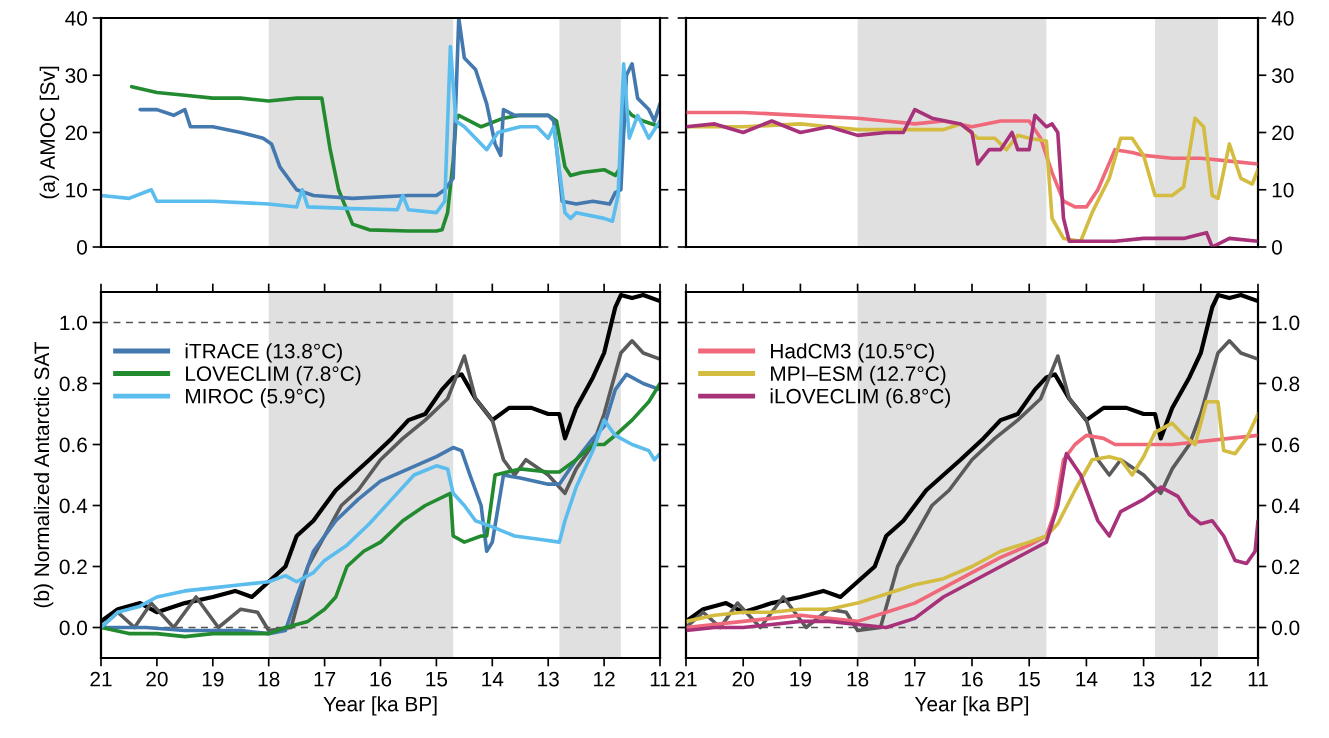 This screenshot has width=1329, height=738. What do you see at coordinates (273, 375) in the screenshot?
I see `legend-label: LOVECLIM (7.8°C)` at bounding box center [273, 375].